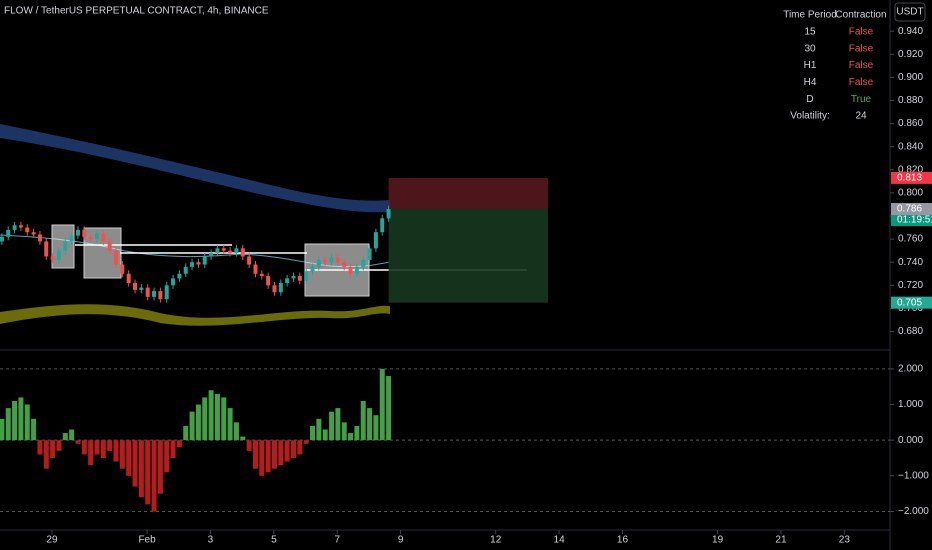 This screenshot has height=550, width=932. I want to click on currency-label: USDT, so click(909, 12).